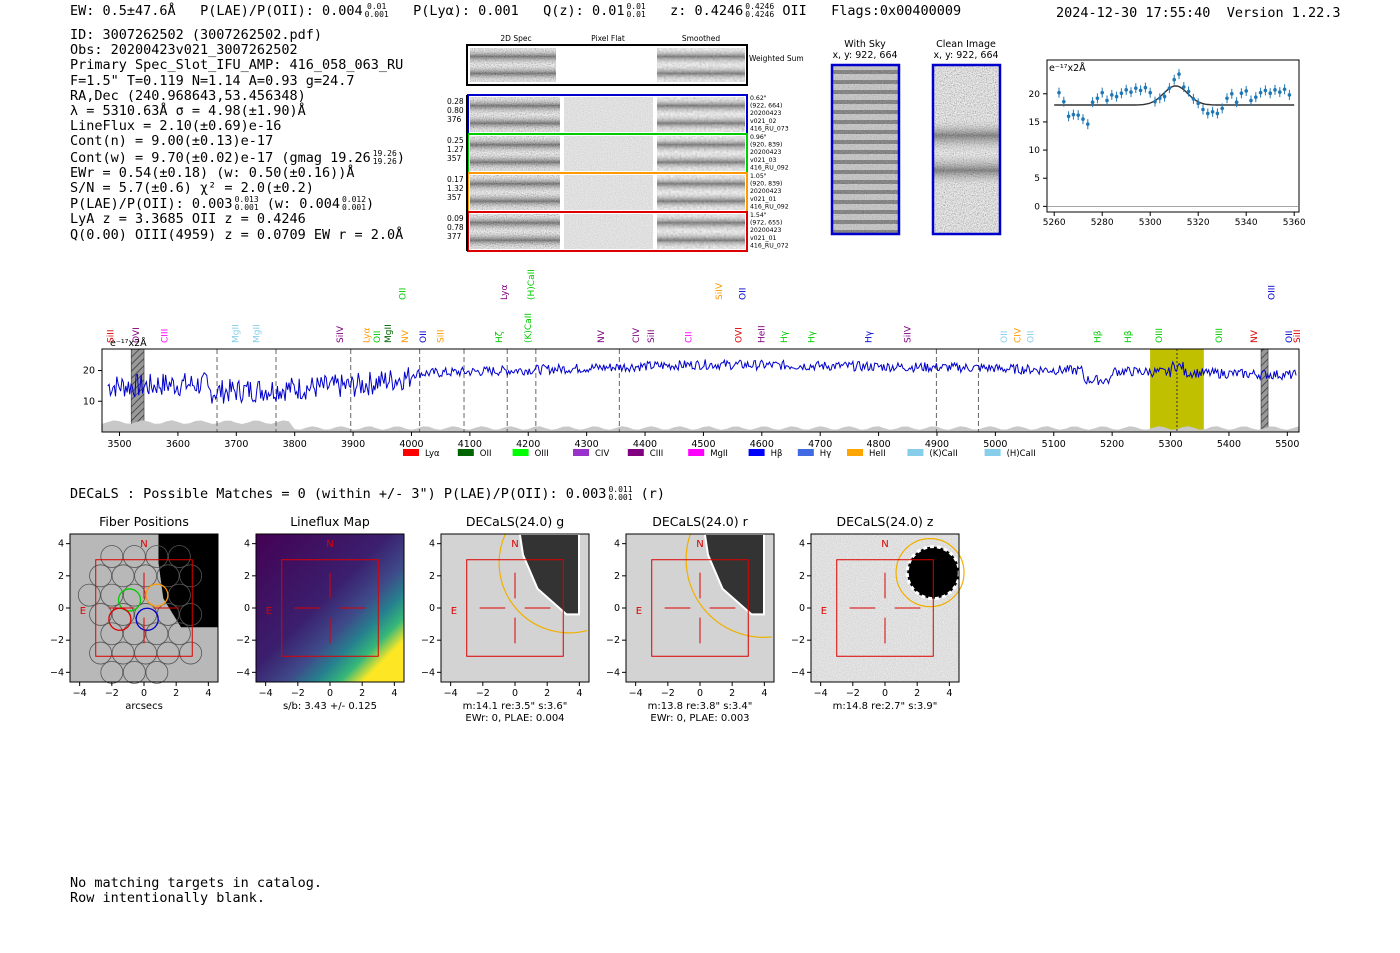 Image resolution: width=1400 pixels, height=953 pixels. What do you see at coordinates (758, 215) in the screenshot?
I see `cutout-row-right-label: 1.54"` at bounding box center [758, 215].